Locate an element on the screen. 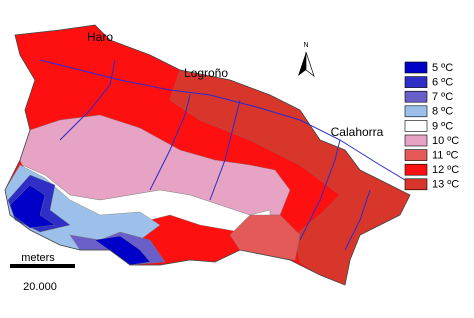 This screenshot has width=474, height=318. north-arrow: N is located at coordinates (306, 59).